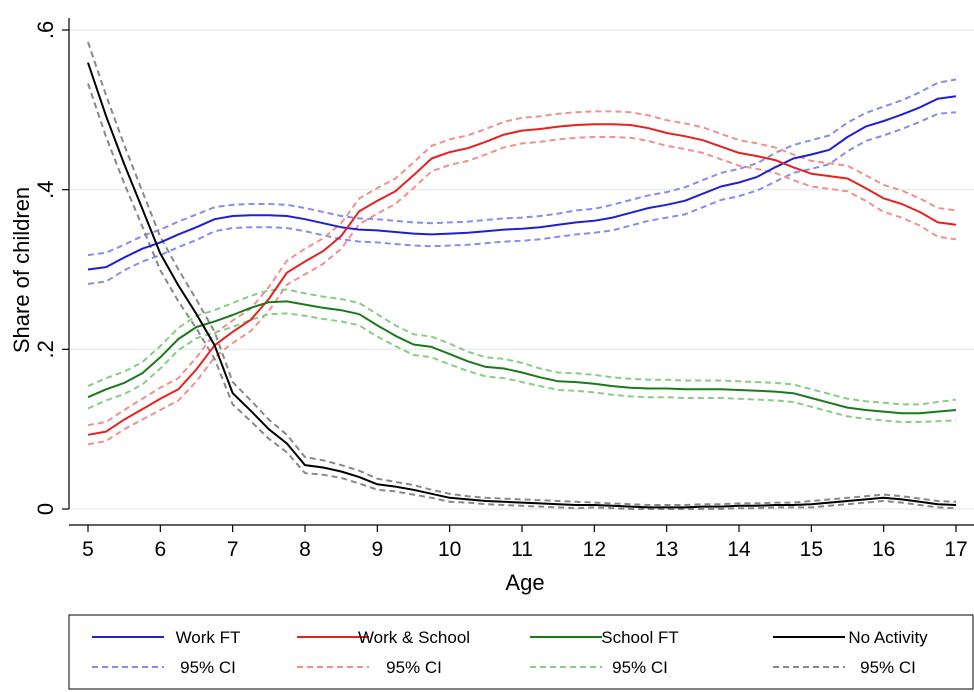  I want to click on y-tick-label-2: .4, so click(45, 189).